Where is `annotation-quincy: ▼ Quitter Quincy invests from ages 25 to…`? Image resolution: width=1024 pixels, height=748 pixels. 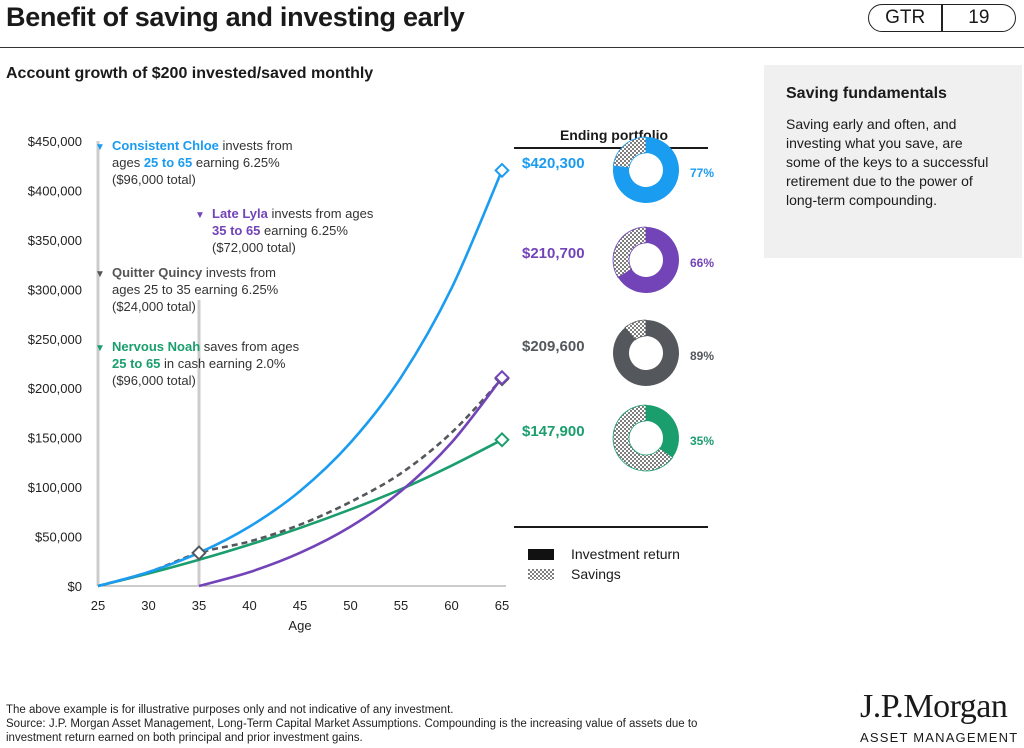
annotation-quincy: ▼ Quitter Quincy invests from ages 25 to… is located at coordinates (187, 289).